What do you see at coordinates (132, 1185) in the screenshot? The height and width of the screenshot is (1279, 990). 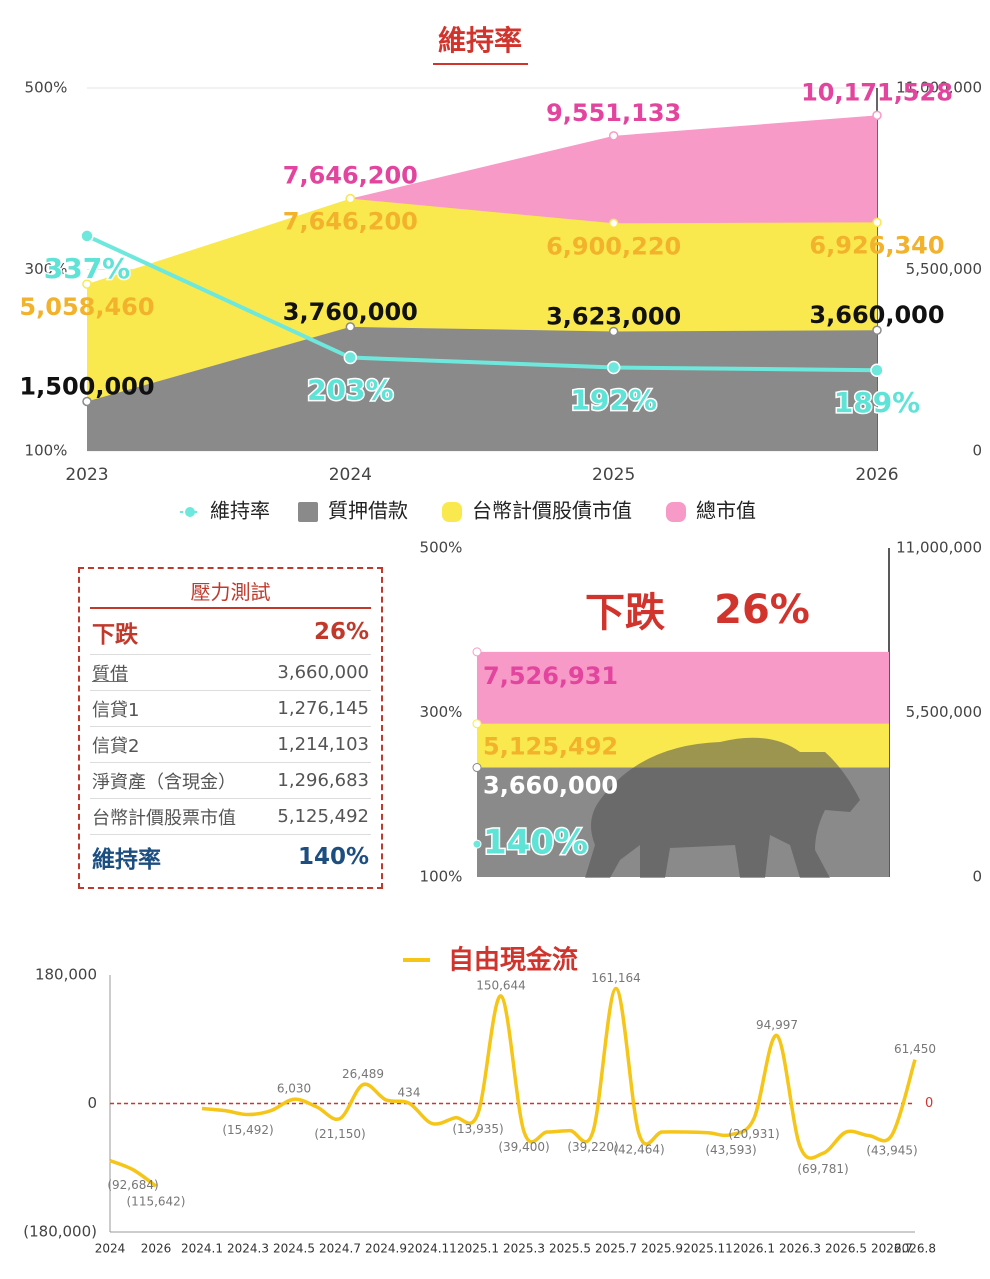 I see `data-label: (92,684)` at bounding box center [132, 1185].